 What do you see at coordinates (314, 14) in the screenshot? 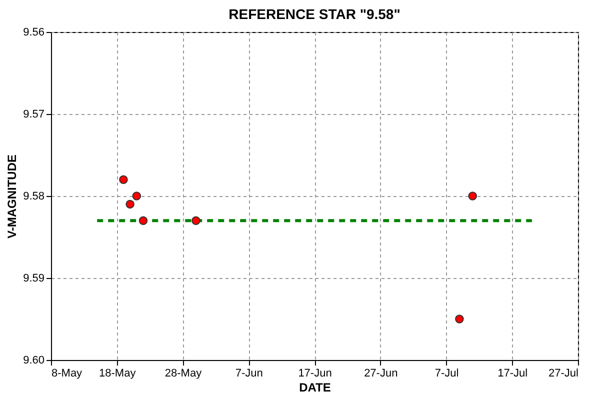
I see `chart-title: REFERENCE STAR "9.58"` at bounding box center [314, 14].